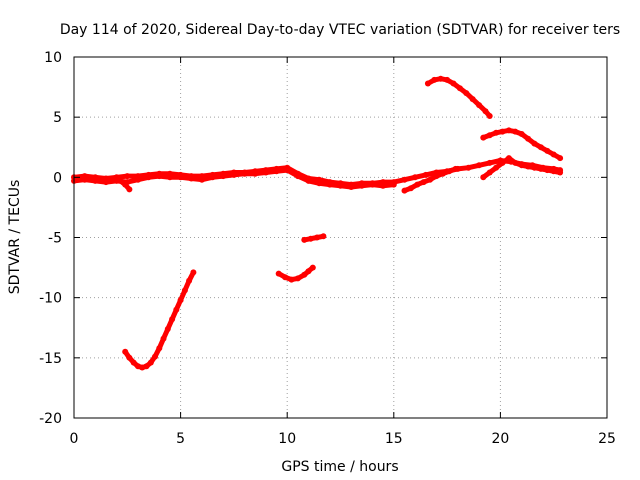  I want to click on x-tick-label: 20, so click(500, 439).